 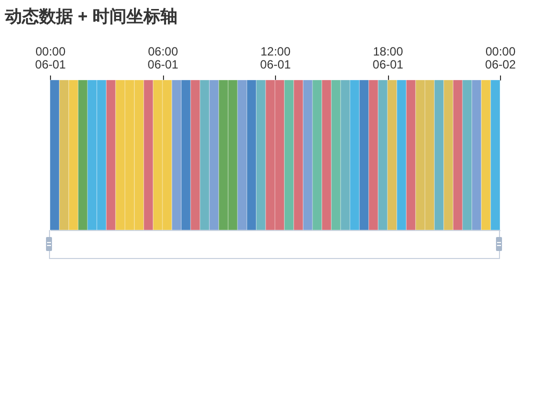 What do you see at coordinates (276, 58) in the screenshot?
I see `x-tick-label: 12:00 06-01` at bounding box center [276, 58].